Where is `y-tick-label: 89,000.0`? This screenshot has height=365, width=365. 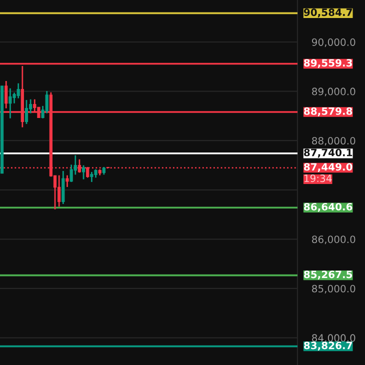 y-tick-label: 89,000.0 is located at coordinates (334, 92).